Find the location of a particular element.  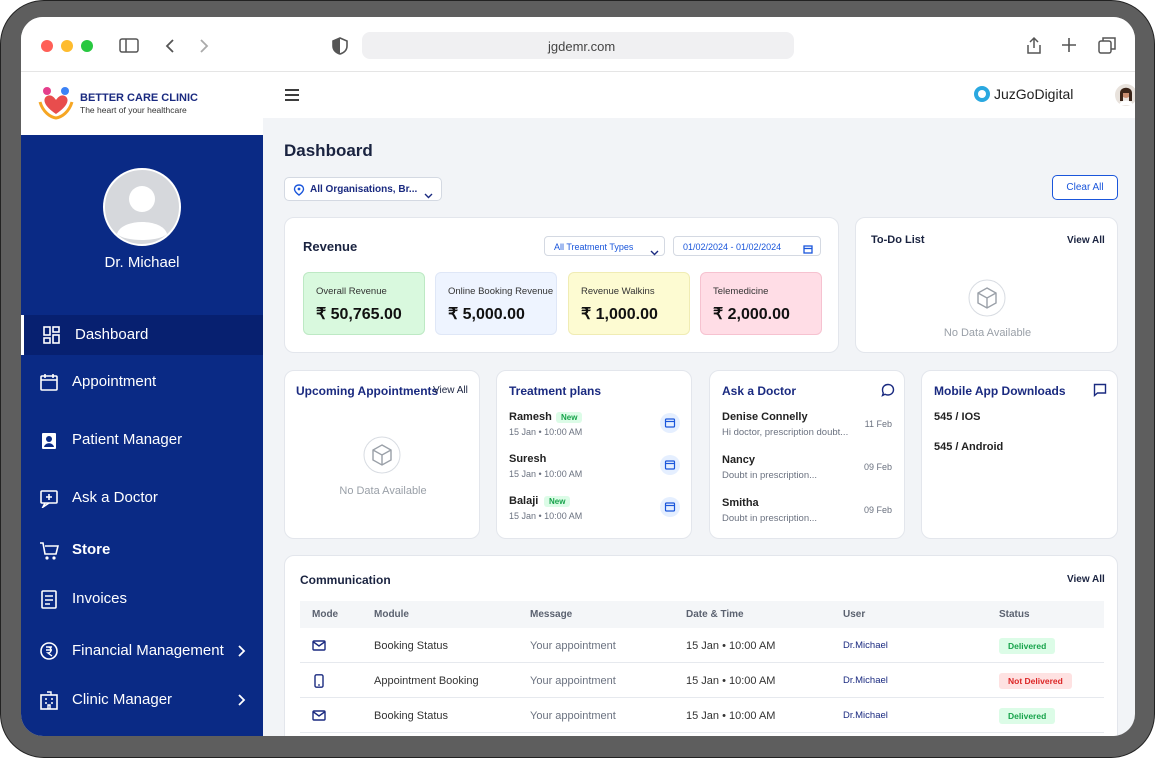

zoom-button is located at coordinates (87, 46).